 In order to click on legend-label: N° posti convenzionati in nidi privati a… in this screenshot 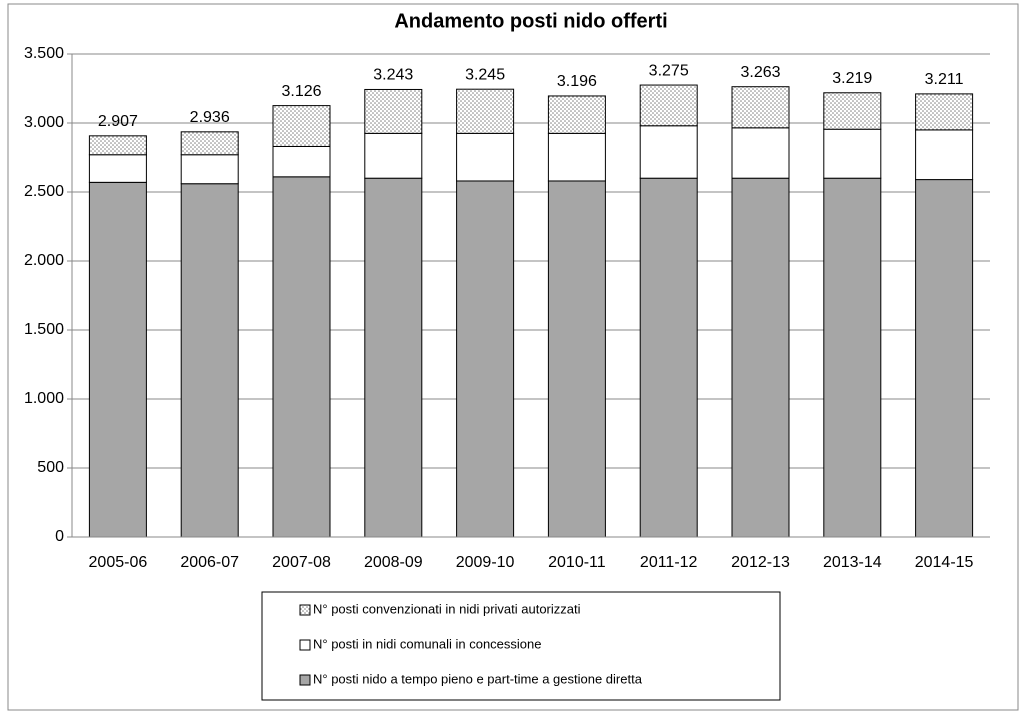, I will do `click(447, 608)`.